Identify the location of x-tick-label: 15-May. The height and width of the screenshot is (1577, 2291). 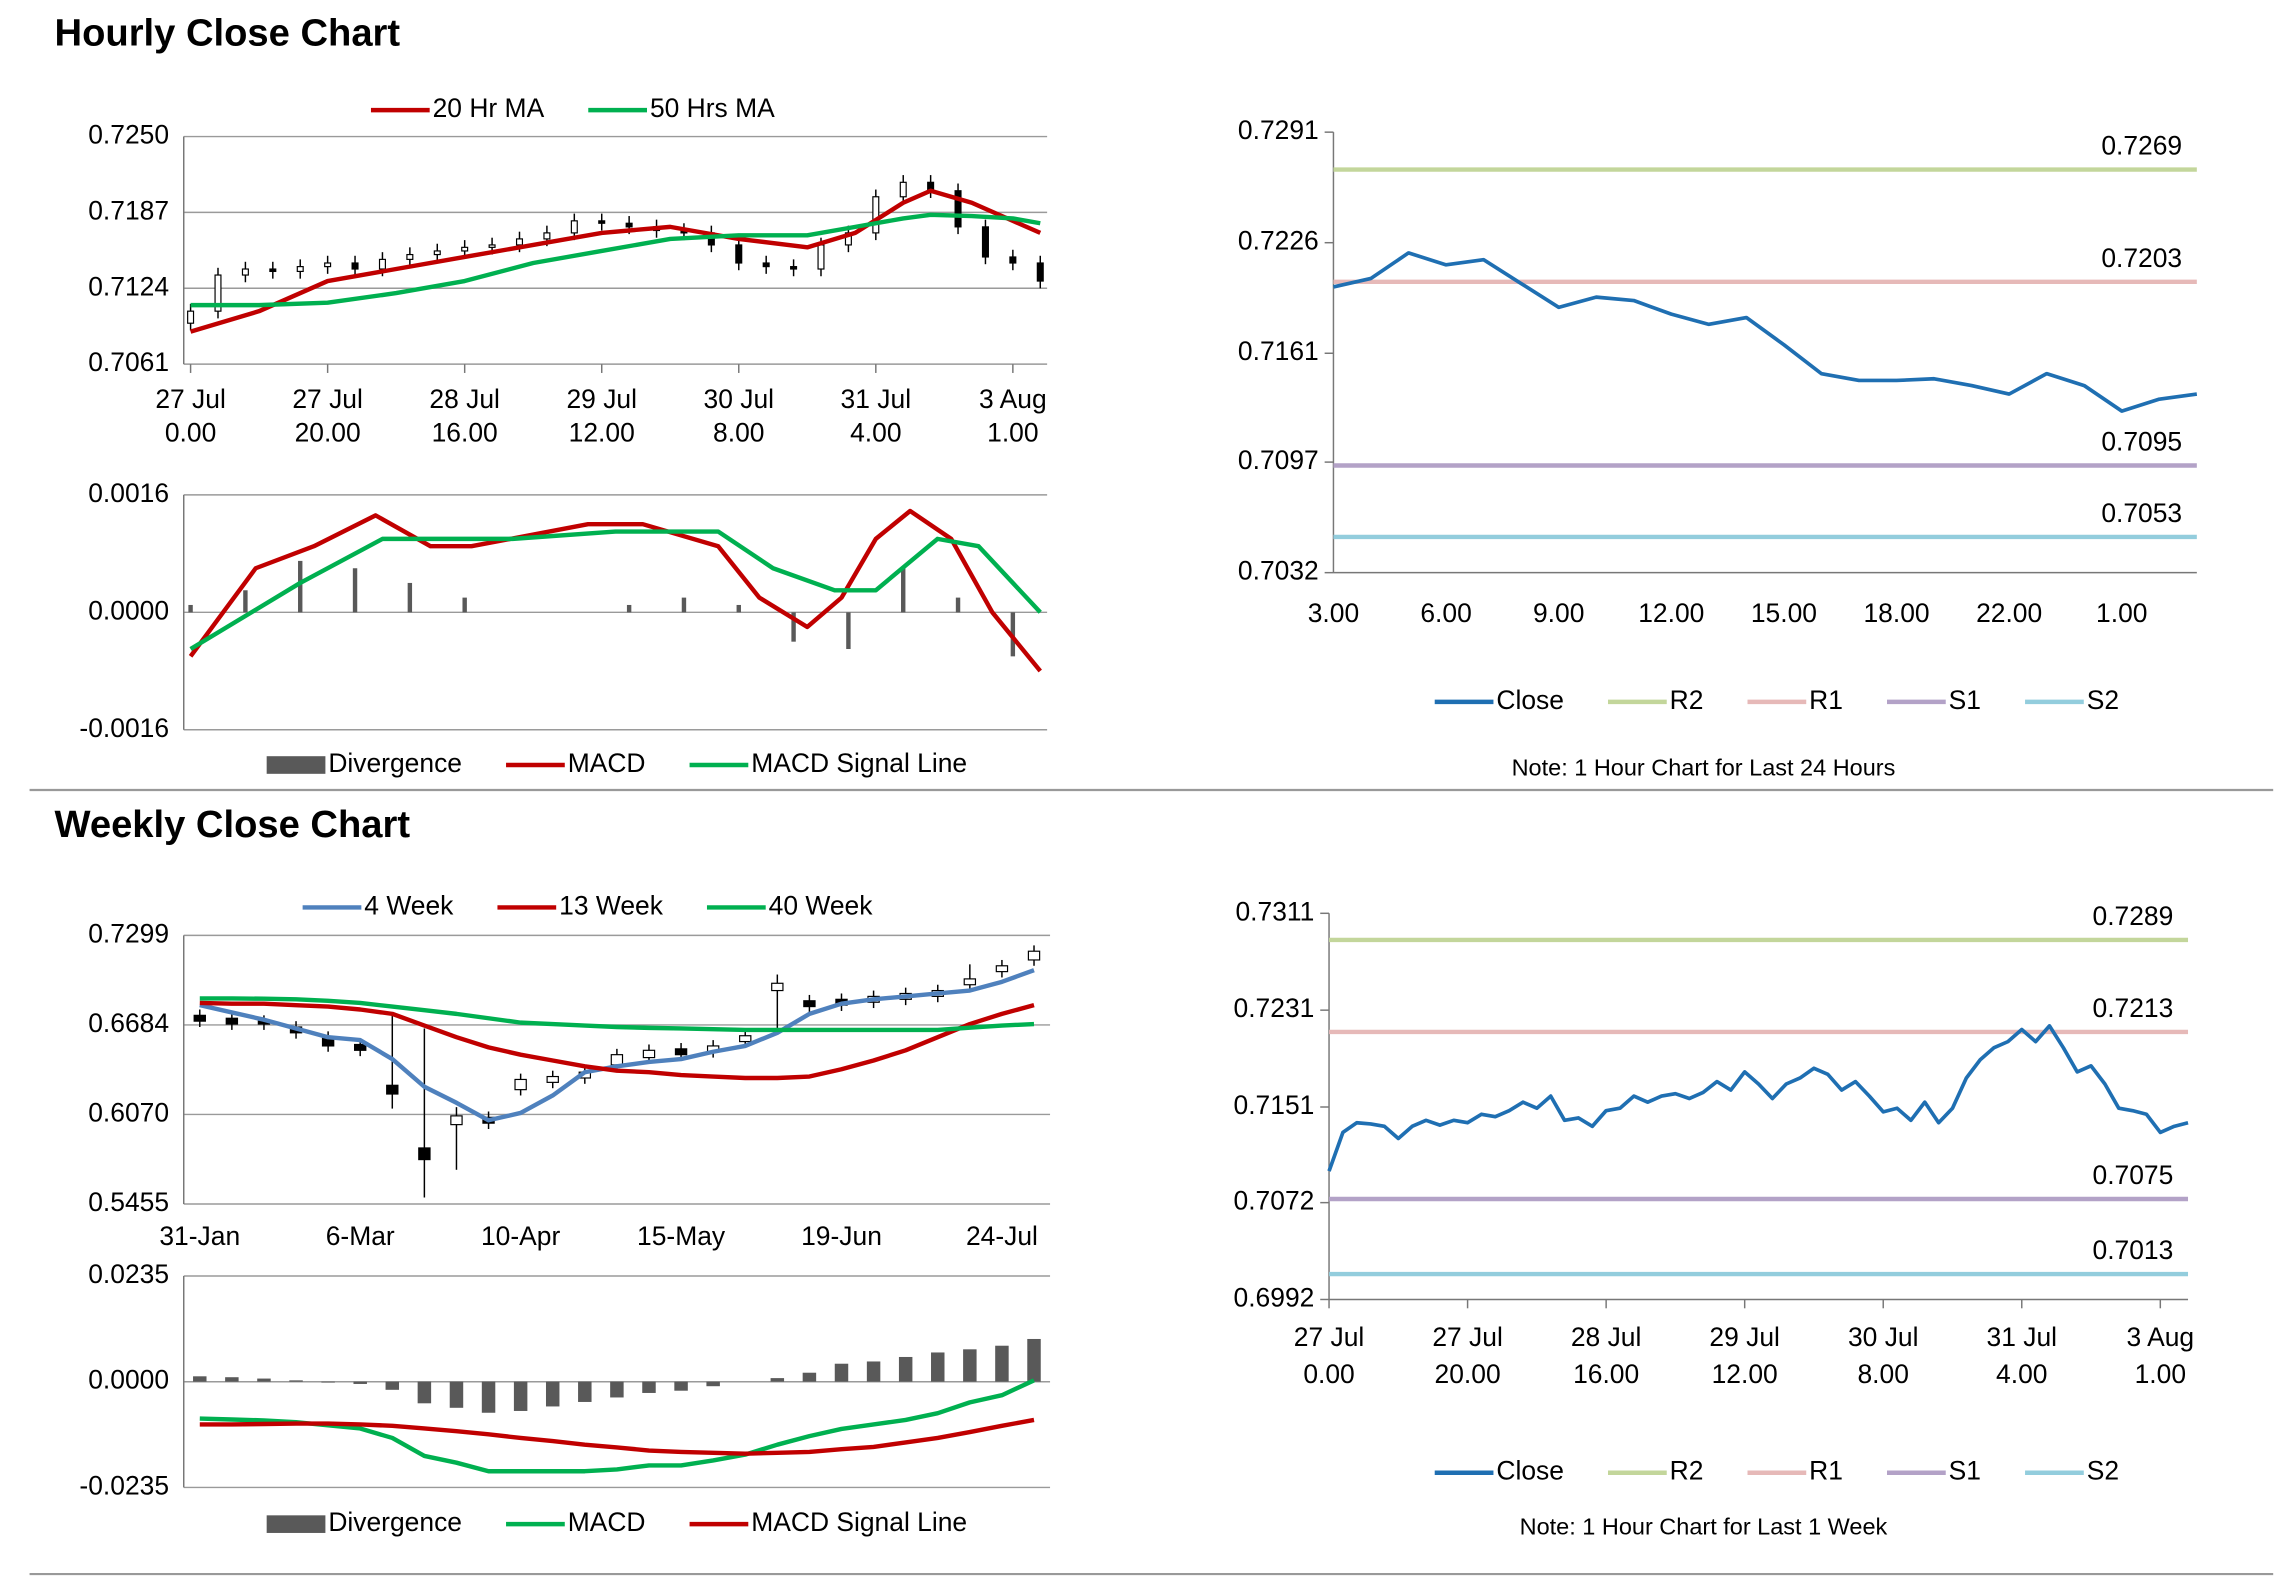
(681, 1236).